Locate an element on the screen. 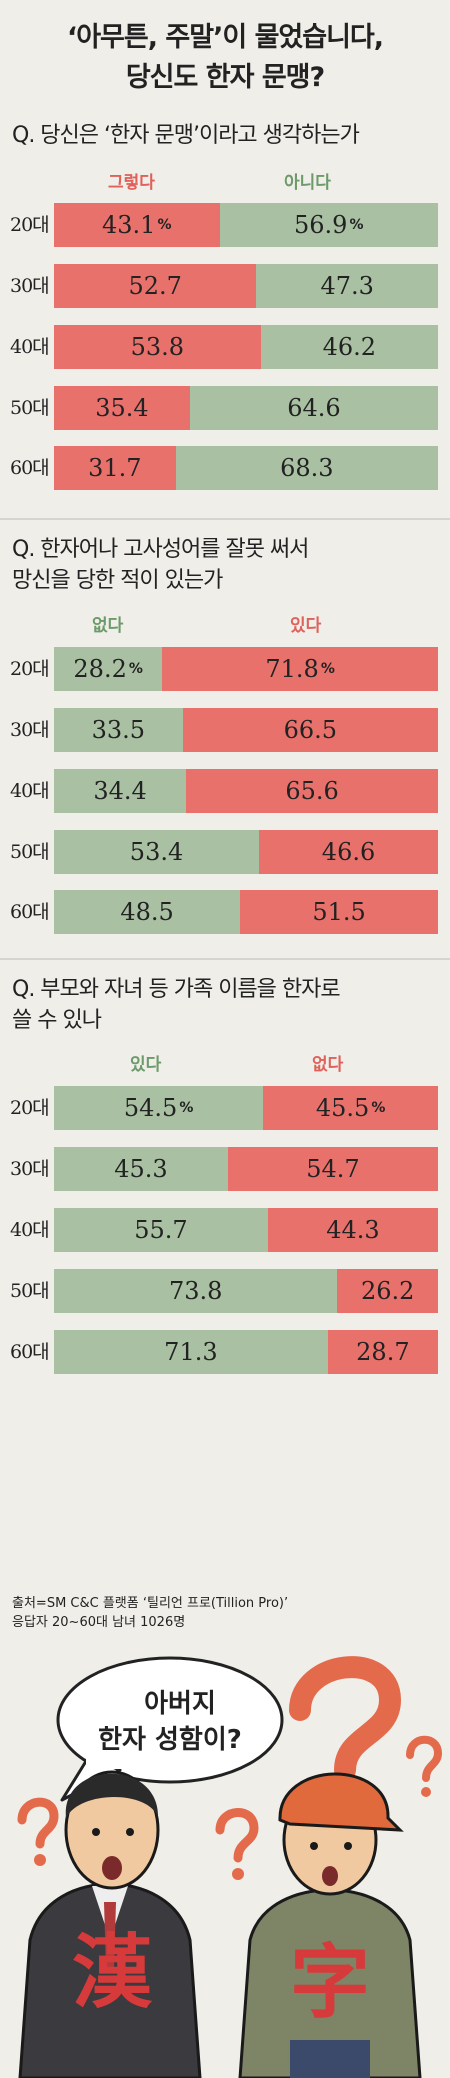 The height and width of the screenshot is (2078, 450). data-label: 53.4 is located at coordinates (156, 852).